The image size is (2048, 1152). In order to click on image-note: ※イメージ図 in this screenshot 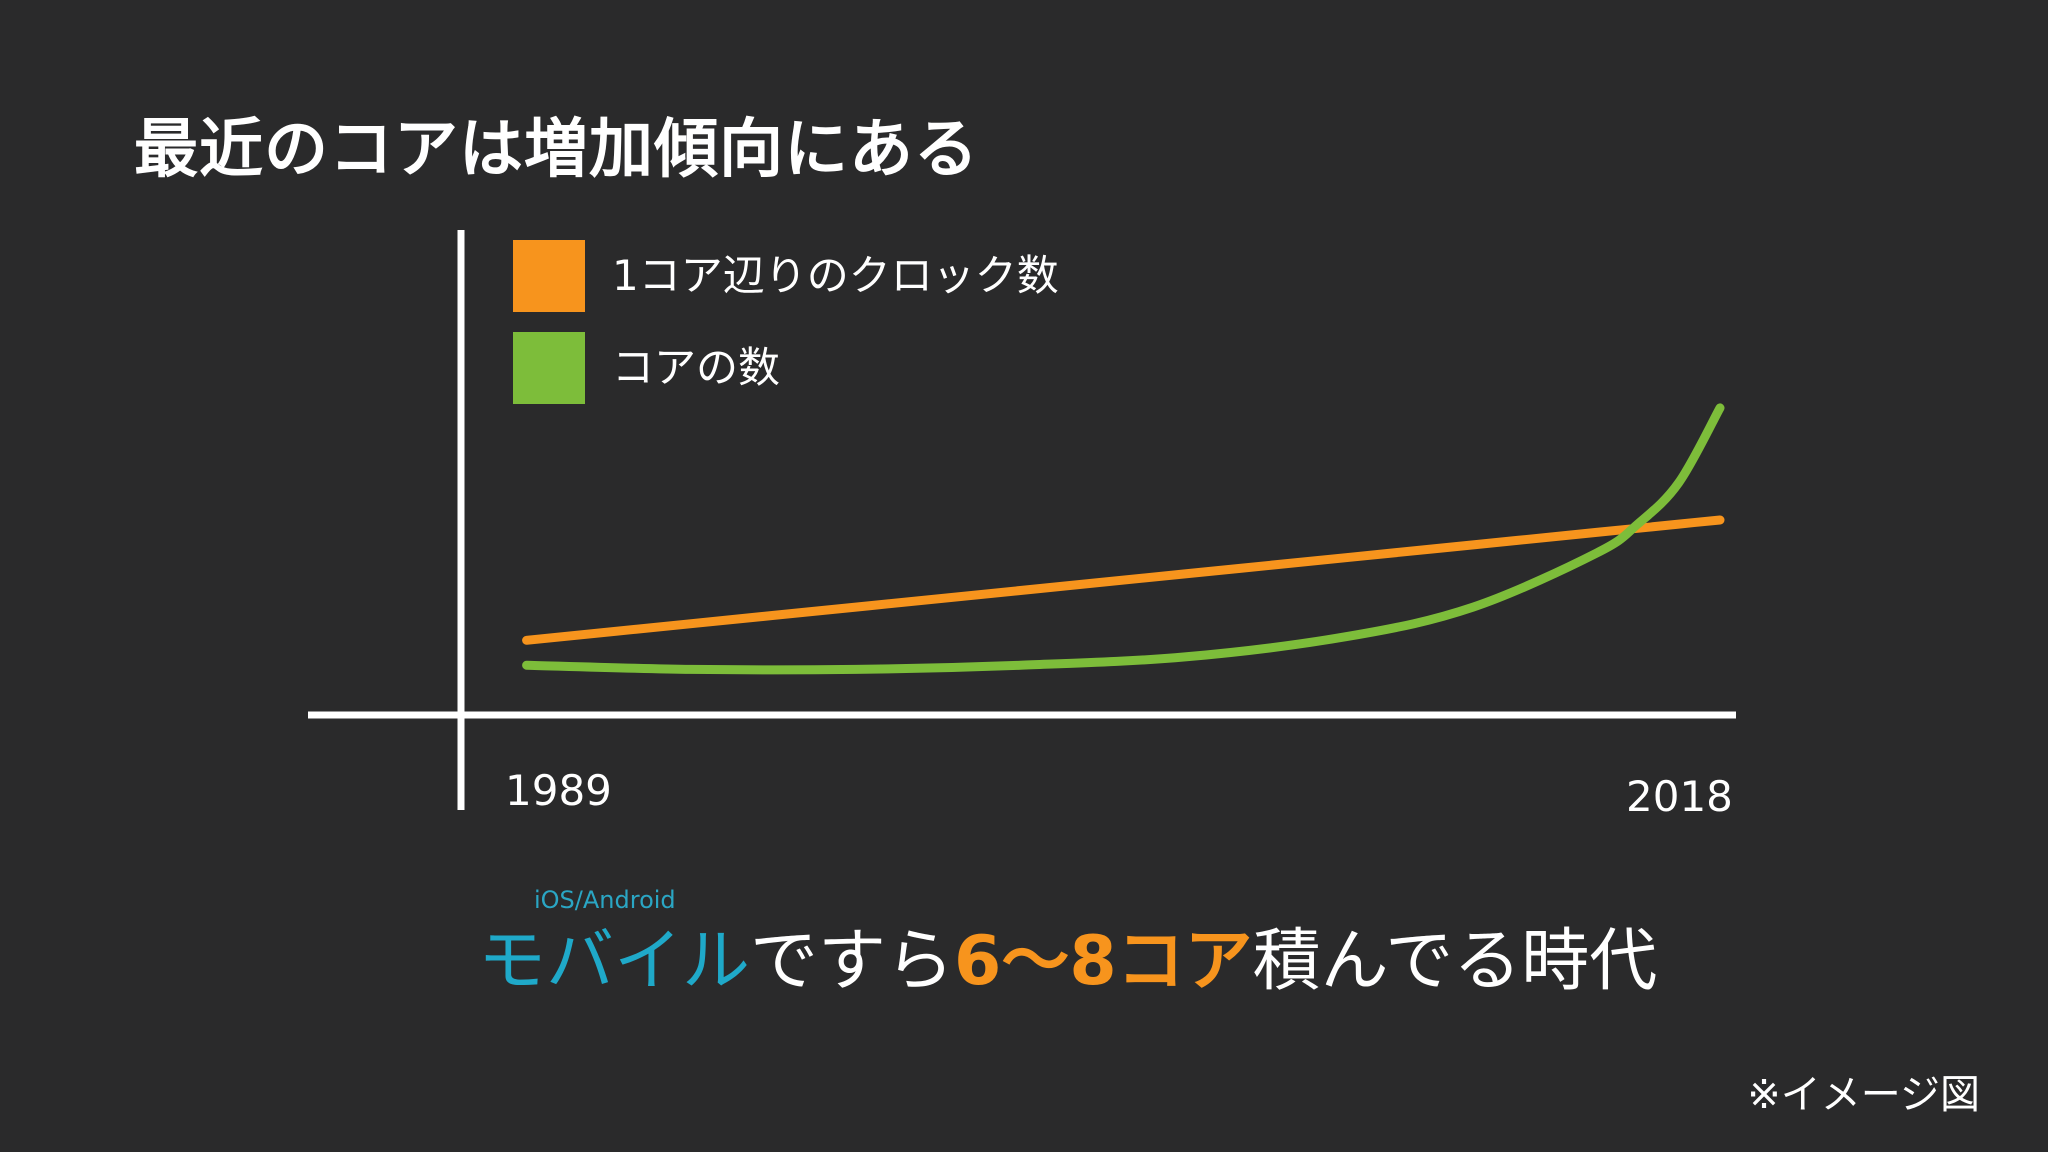, I will do `click(1863, 1095)`.